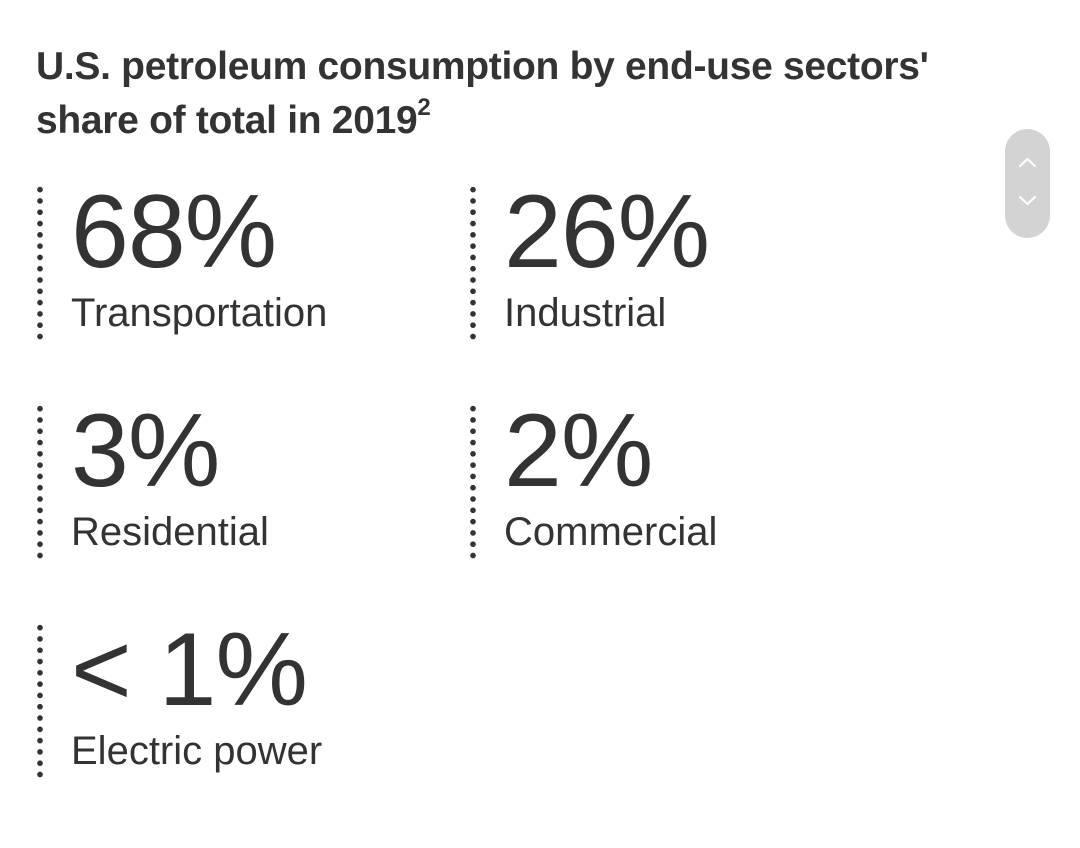 This screenshot has width=1080, height=848. I want to click on scroll-down-button, so click(1027, 204).